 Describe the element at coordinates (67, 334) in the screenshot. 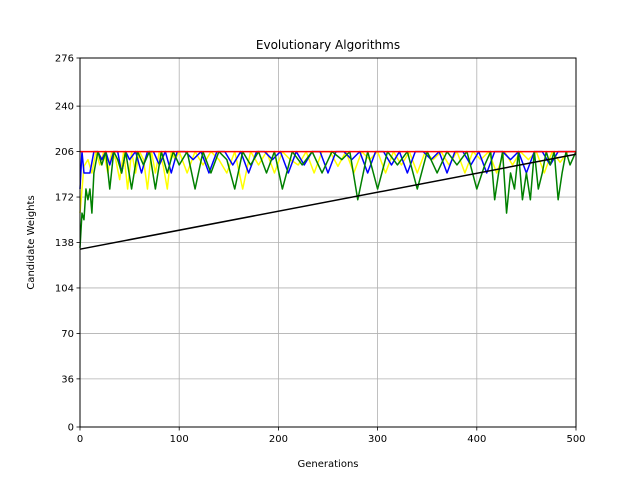

I see `y-tick-label: 70` at that location.